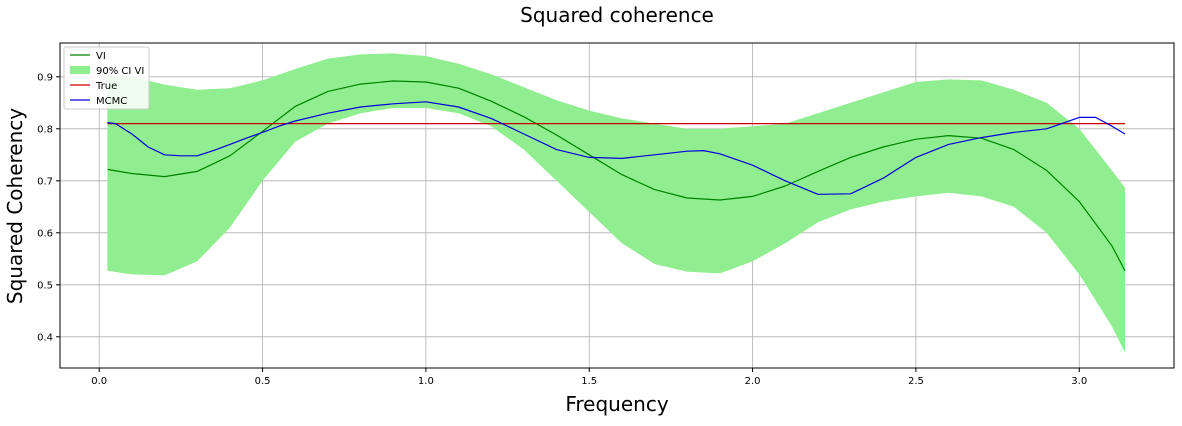 This screenshot has width=1182, height=426. Describe the element at coordinates (45, 337) in the screenshot. I see `y-tick-label: 0.4` at that location.